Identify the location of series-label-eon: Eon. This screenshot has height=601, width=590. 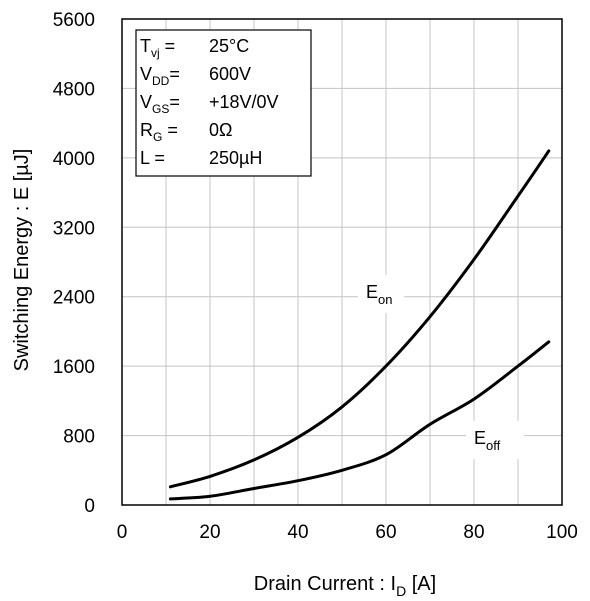
(379, 294).